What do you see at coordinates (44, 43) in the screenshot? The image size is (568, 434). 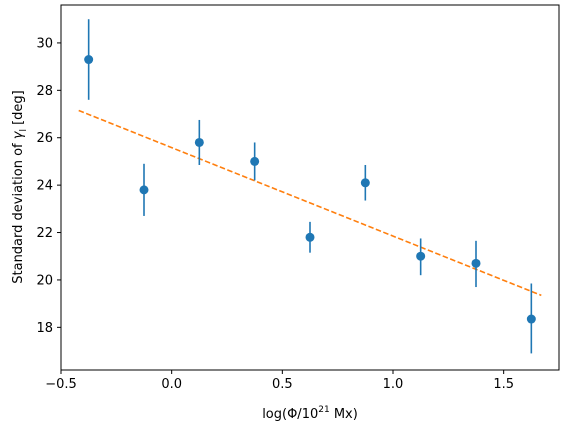 I see `y-tick-label: 30` at bounding box center [44, 43].